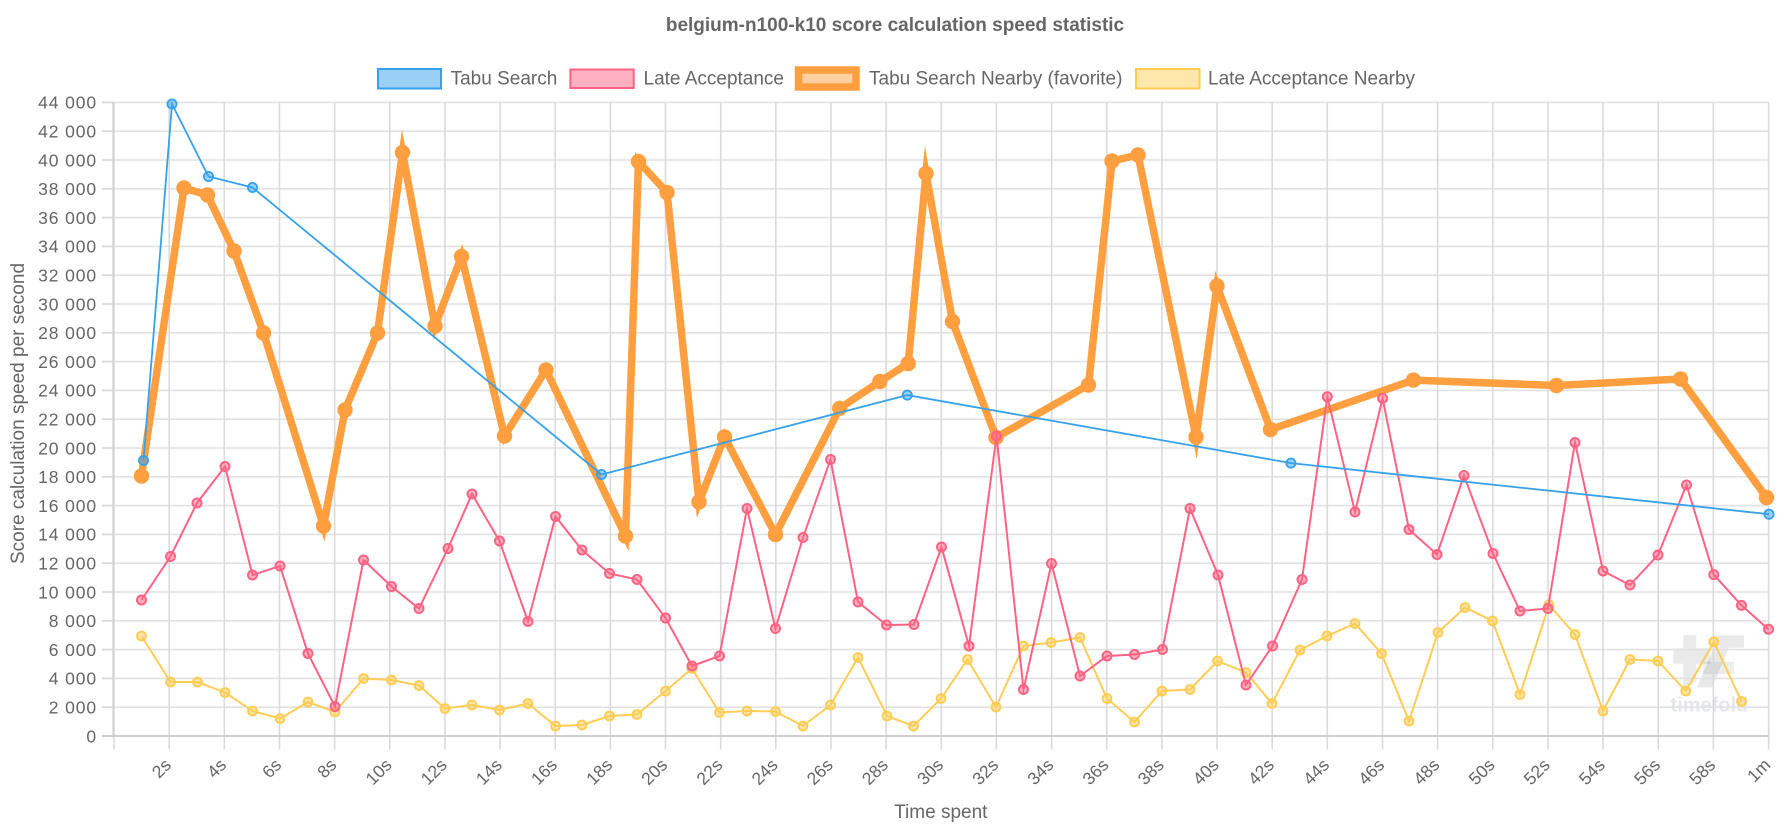 The height and width of the screenshot is (837, 1792). Describe the element at coordinates (67, 362) in the screenshot. I see `svg-text: 26 000` at that location.